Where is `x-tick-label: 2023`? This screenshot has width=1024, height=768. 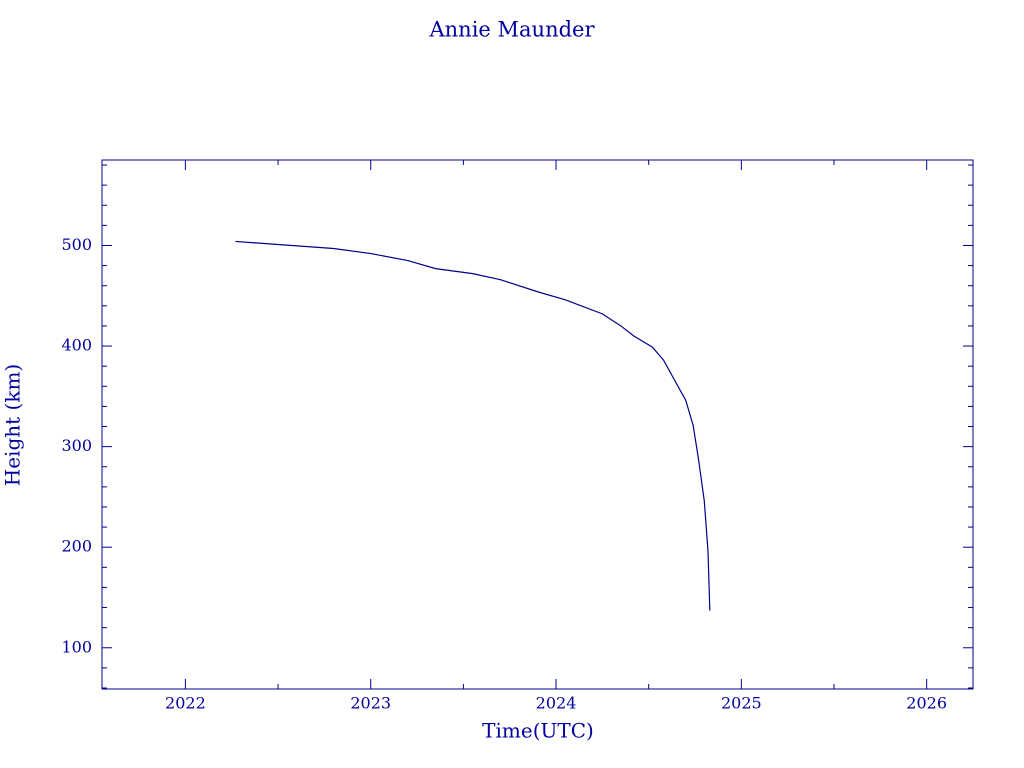
x-tick-label: 2023 is located at coordinates (370, 703).